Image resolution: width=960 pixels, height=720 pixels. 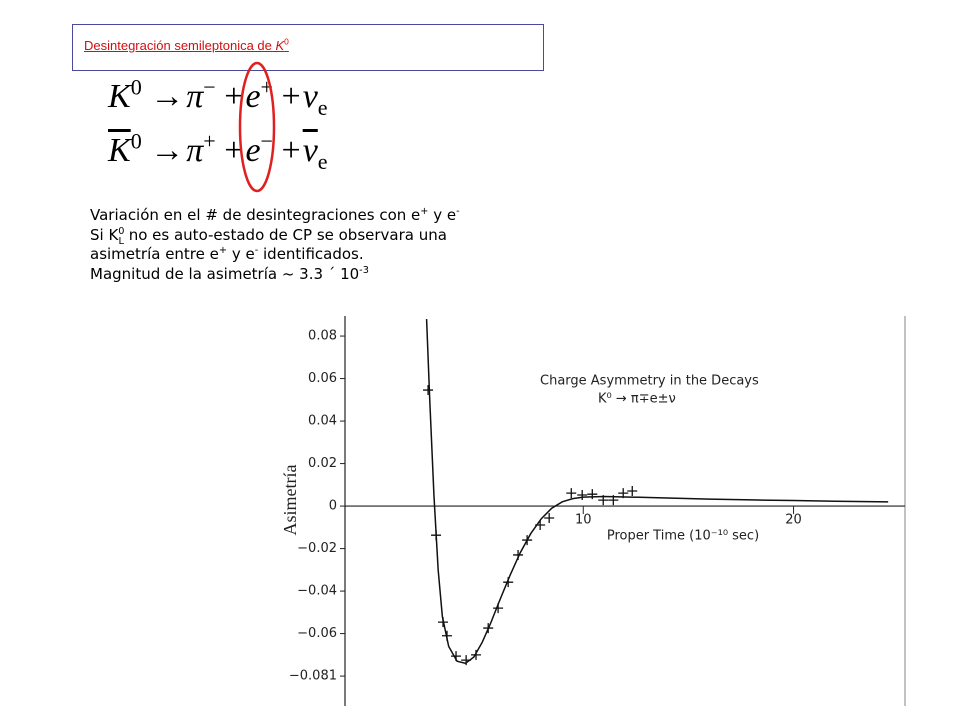 What do you see at coordinates (683, 536) in the screenshot?
I see `x-axis-label: Proper Time (10⁻¹⁰ sec)` at bounding box center [683, 536].